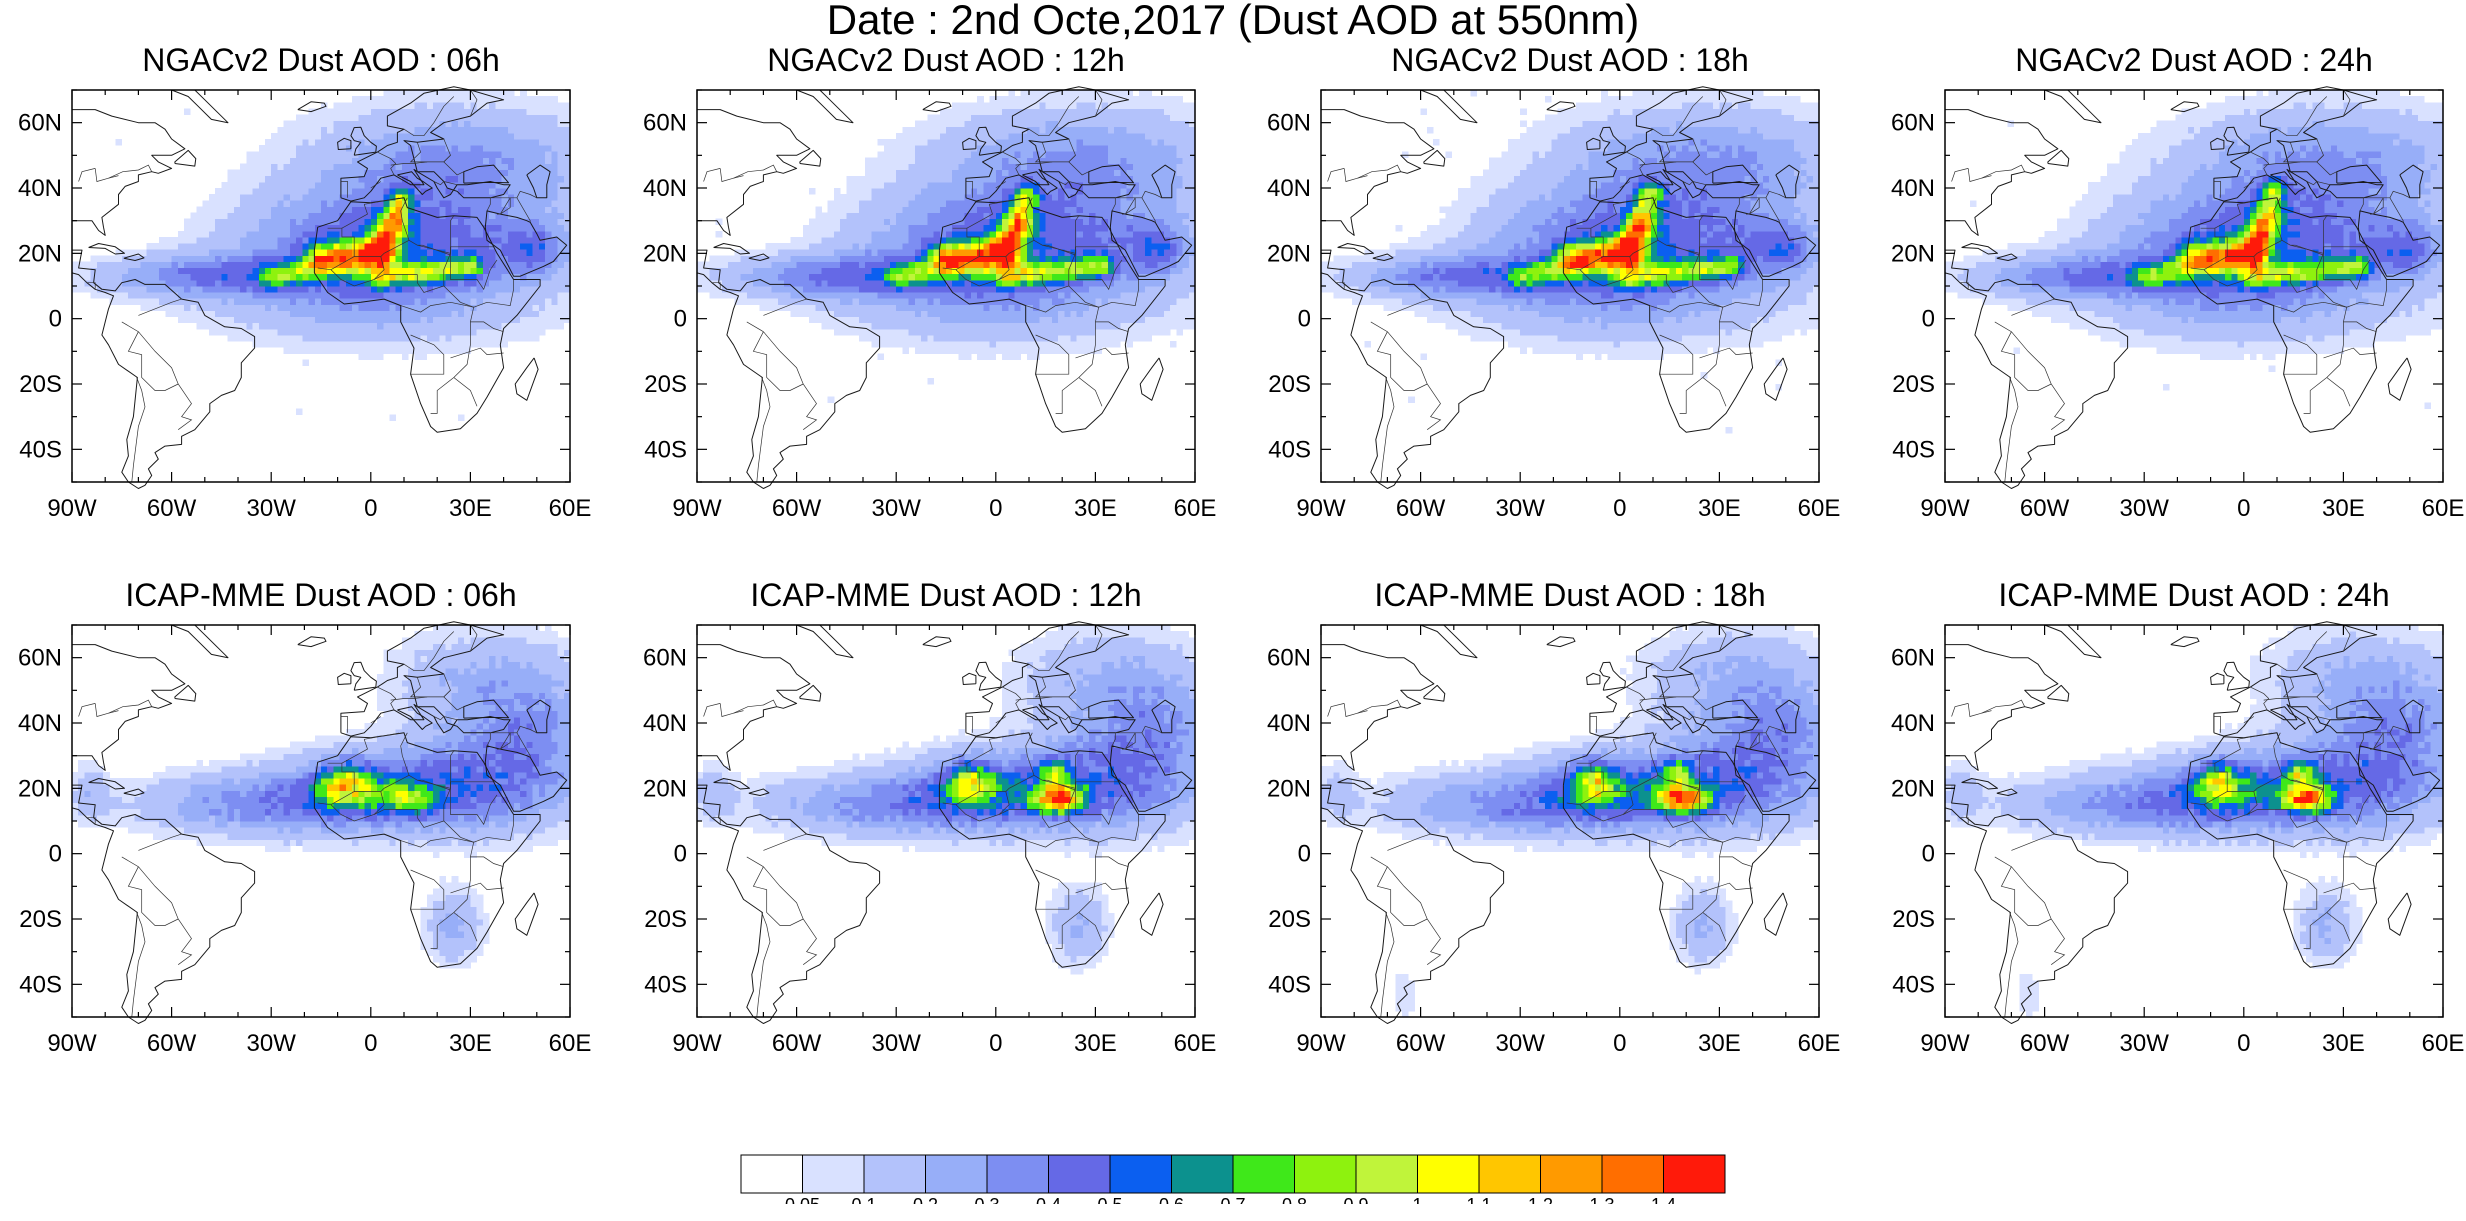  What do you see at coordinates (925, 1199) in the screenshot?
I see `colorbar-label: 0.2` at bounding box center [925, 1199].